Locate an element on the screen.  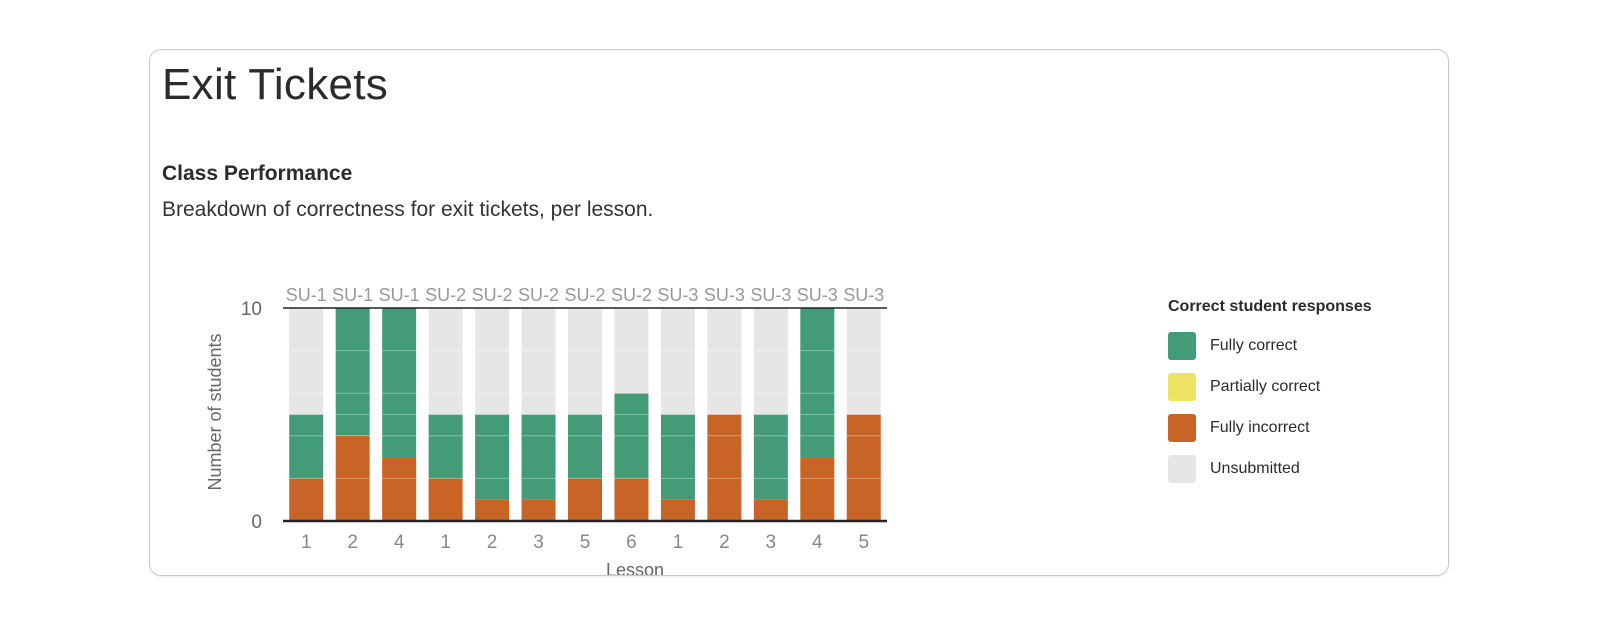
legend-swatch-fully-correct is located at coordinates (1182, 346).